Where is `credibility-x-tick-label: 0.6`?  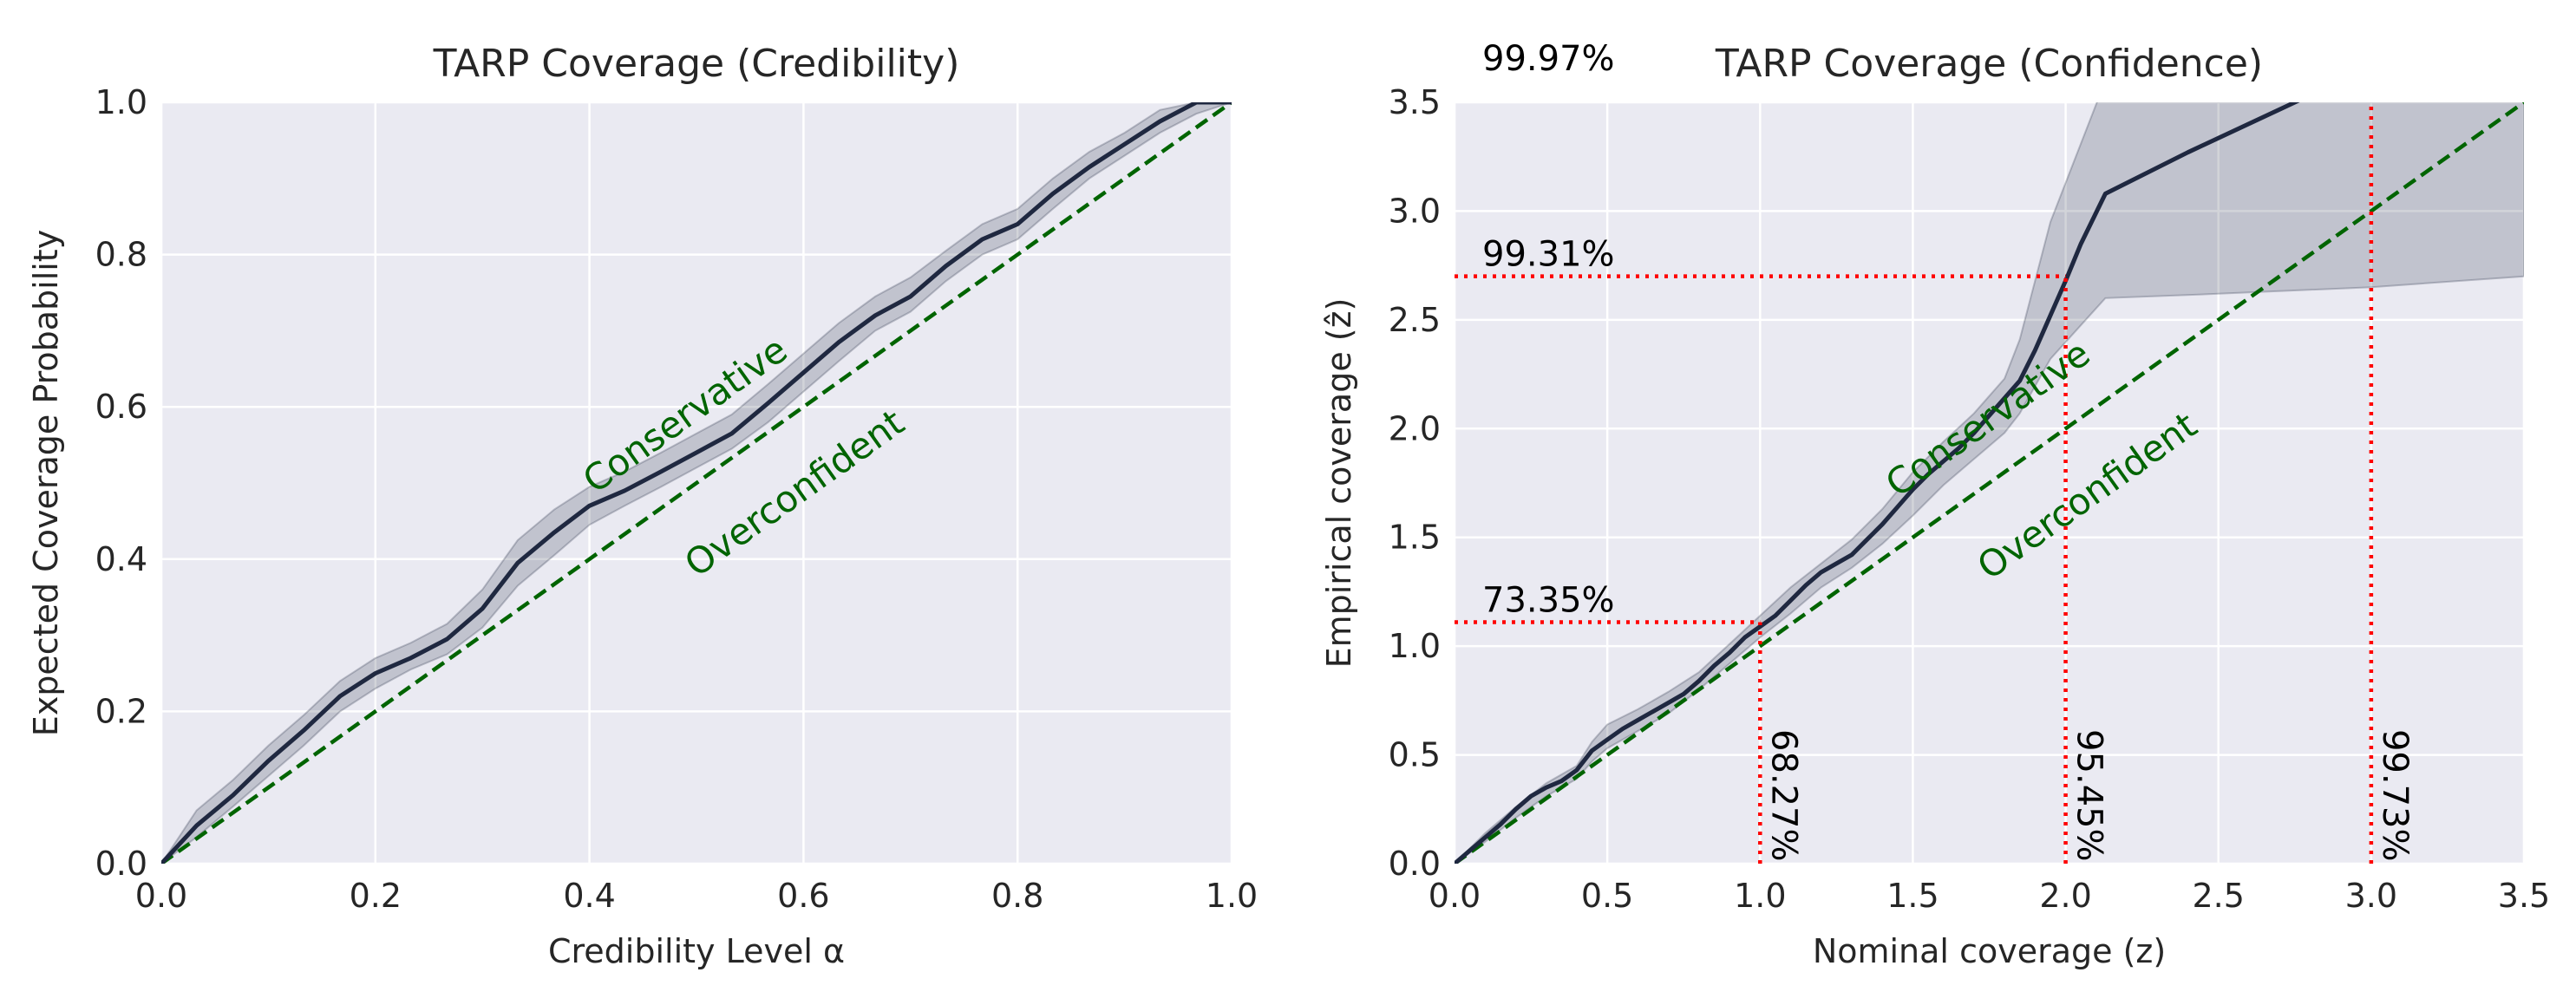 credibility-x-tick-label: 0.6 is located at coordinates (803, 896).